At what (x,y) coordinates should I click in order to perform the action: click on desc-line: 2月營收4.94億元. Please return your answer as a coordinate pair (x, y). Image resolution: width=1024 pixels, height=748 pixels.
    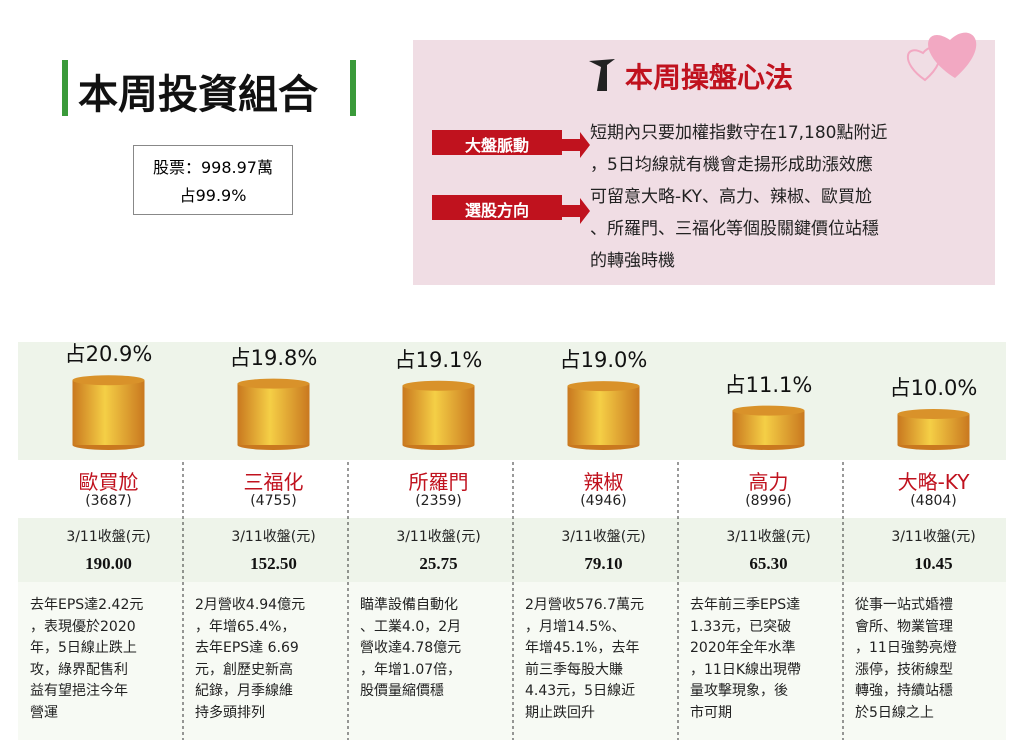
    Looking at the image, I should click on (250, 605).